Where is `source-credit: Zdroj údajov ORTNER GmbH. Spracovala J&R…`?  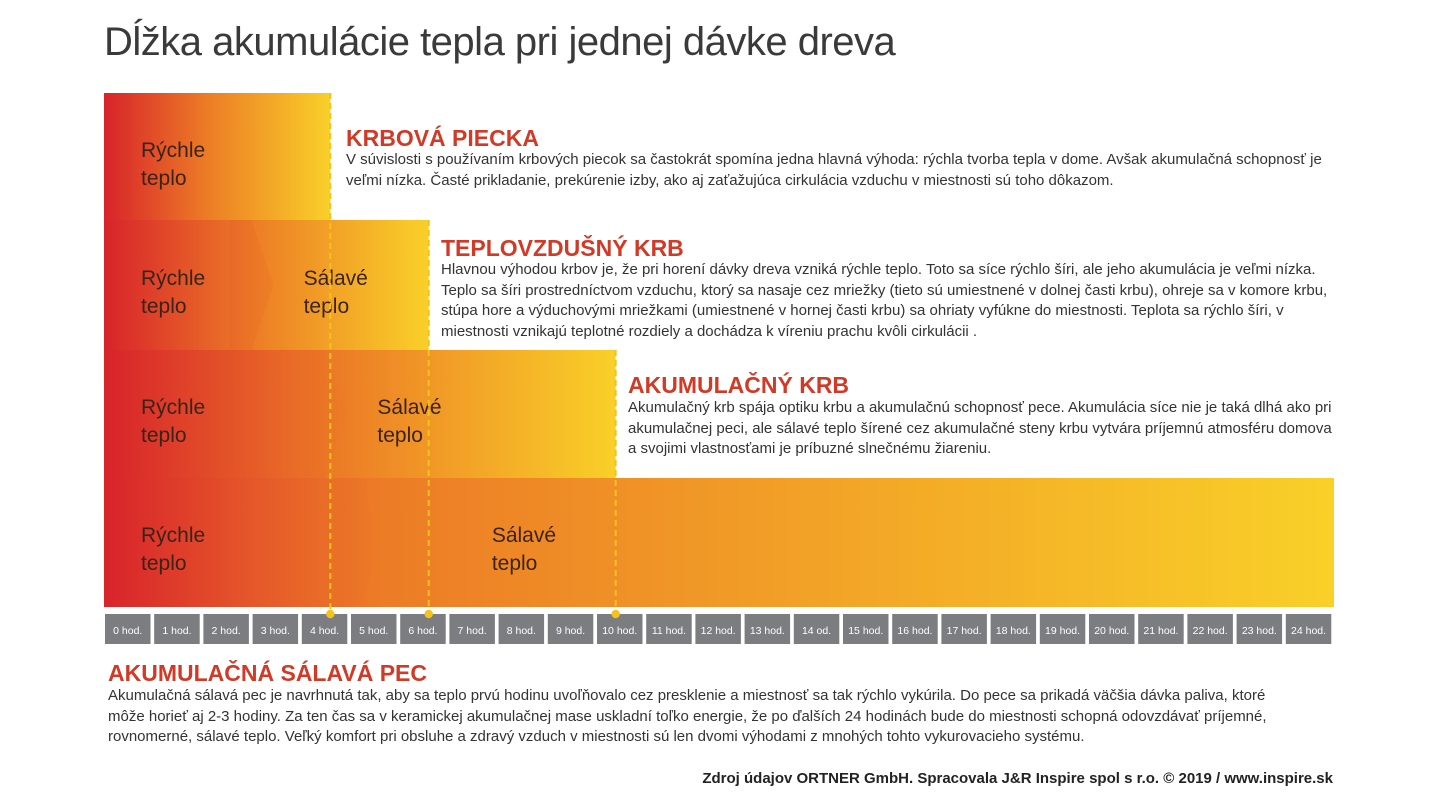 source-credit: Zdroj údajov ORTNER GmbH. Spracovala J&R… is located at coordinates (1017, 778).